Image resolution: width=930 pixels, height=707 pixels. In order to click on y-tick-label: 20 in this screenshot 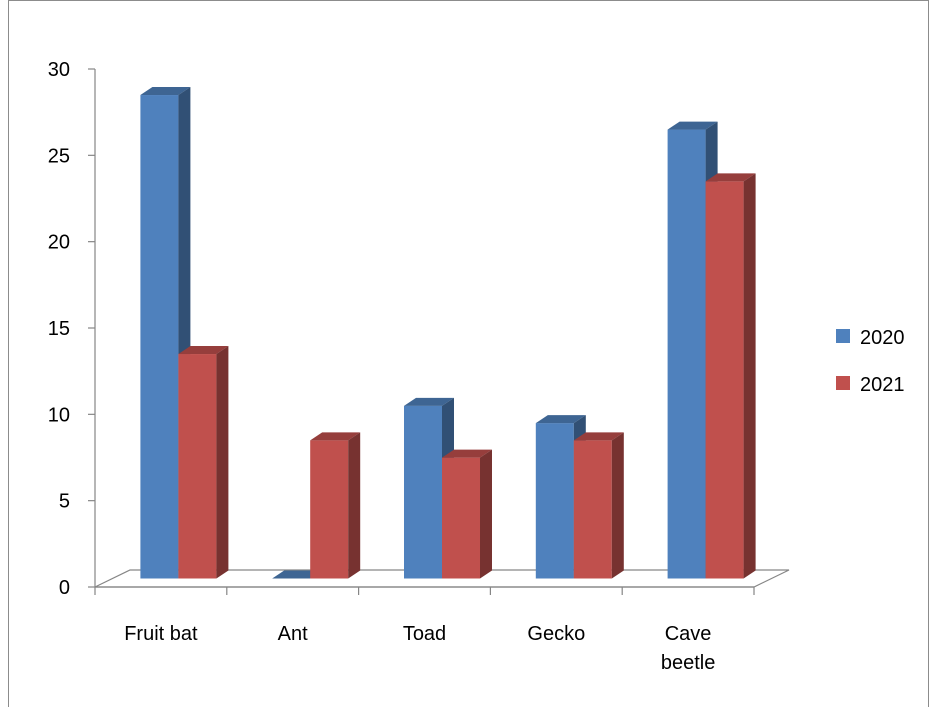, I will do `click(59, 243)`.